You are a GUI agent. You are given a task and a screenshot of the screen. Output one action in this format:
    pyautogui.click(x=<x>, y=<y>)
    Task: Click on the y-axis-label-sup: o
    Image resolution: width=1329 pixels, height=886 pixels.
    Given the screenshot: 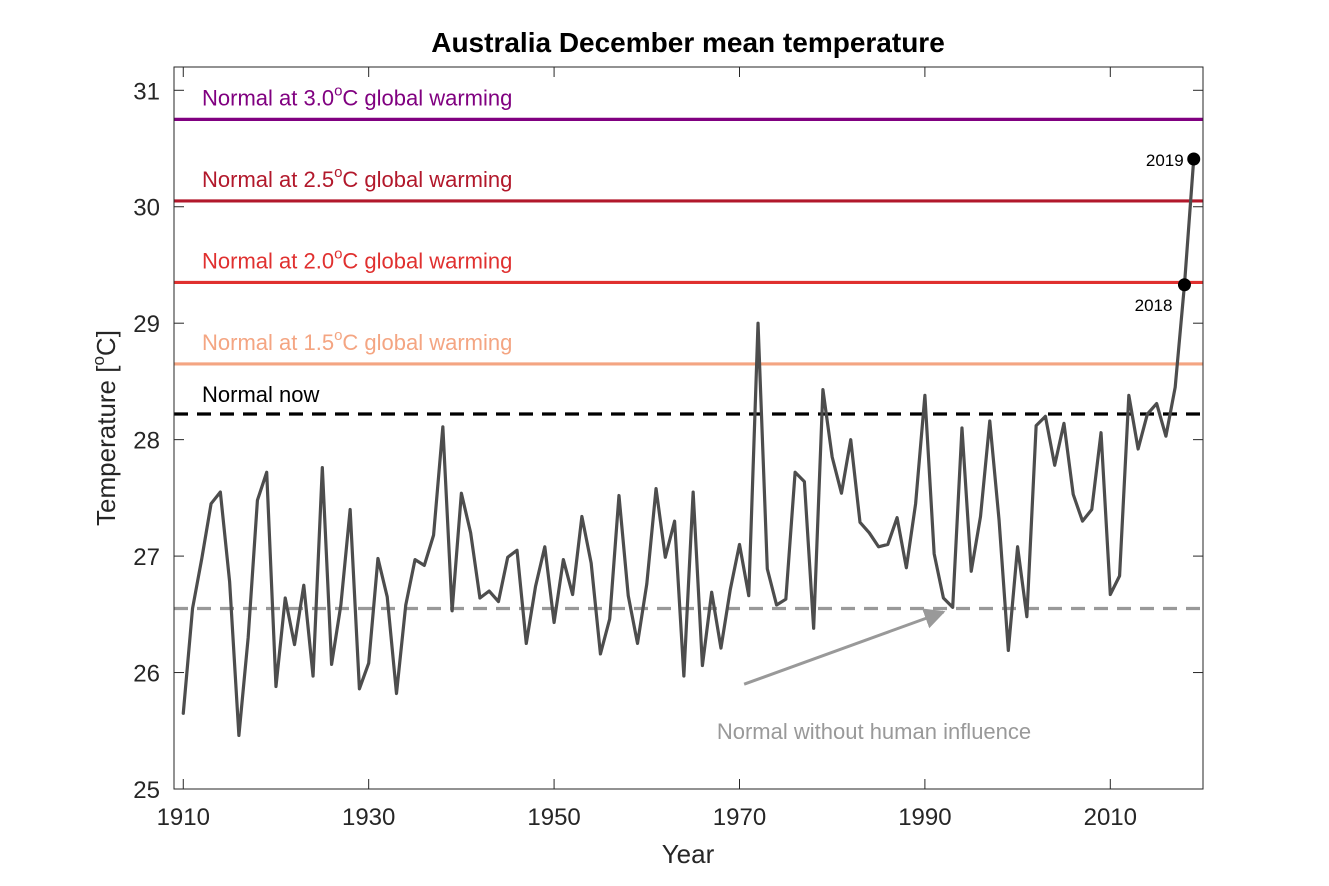 What is the action you would take?
    pyautogui.click(x=98, y=360)
    